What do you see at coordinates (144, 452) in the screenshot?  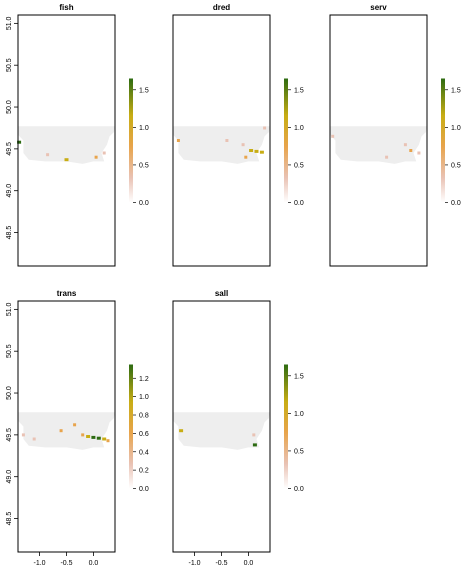 I see `legend-tick-label: 0.4` at bounding box center [144, 452].